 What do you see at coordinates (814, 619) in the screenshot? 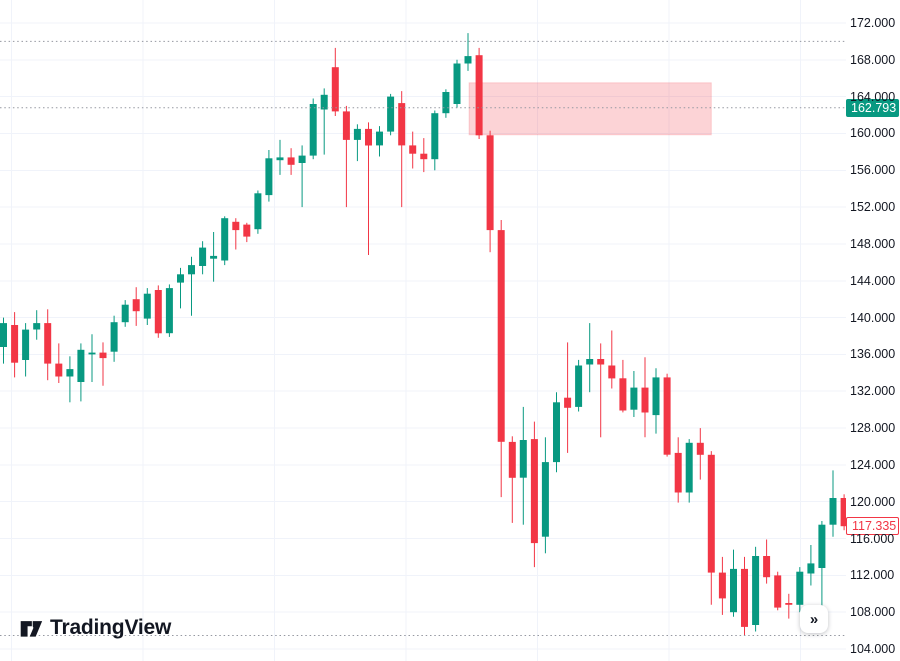
I see `go-to-realtime-button: »` at bounding box center [814, 619].